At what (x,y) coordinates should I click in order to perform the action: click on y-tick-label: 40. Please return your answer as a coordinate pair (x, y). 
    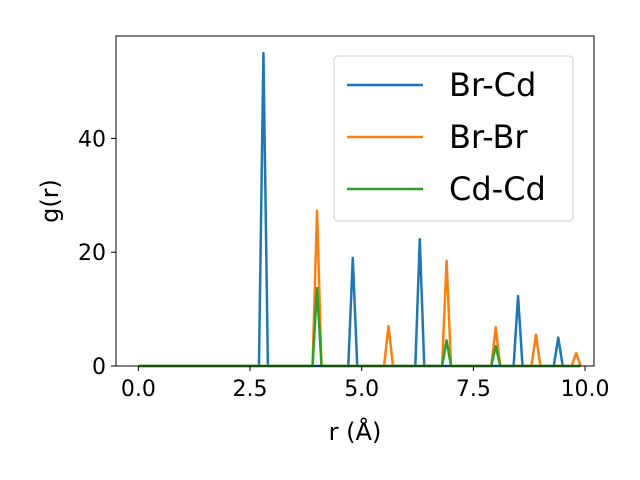
    Looking at the image, I should click on (92, 139).